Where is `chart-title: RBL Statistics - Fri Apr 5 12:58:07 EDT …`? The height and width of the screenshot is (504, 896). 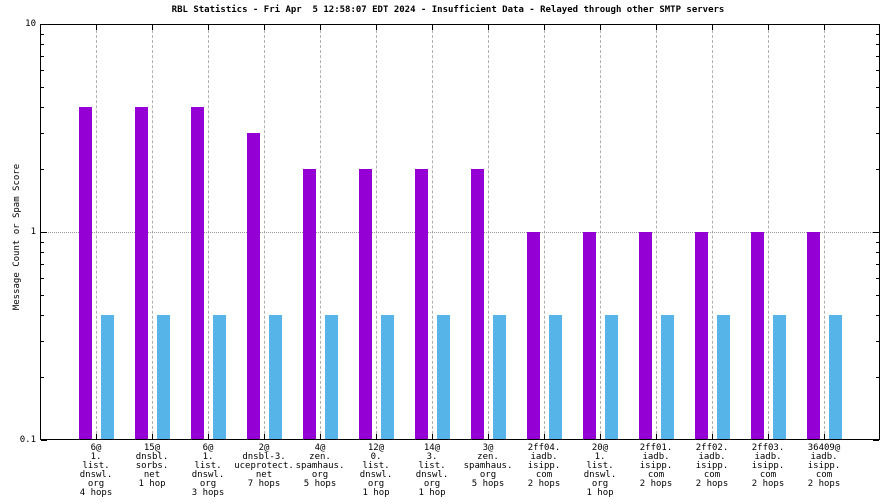 chart-title: RBL Statistics - Fri Apr 5 12:58:07 EDT … is located at coordinates (448, 10).